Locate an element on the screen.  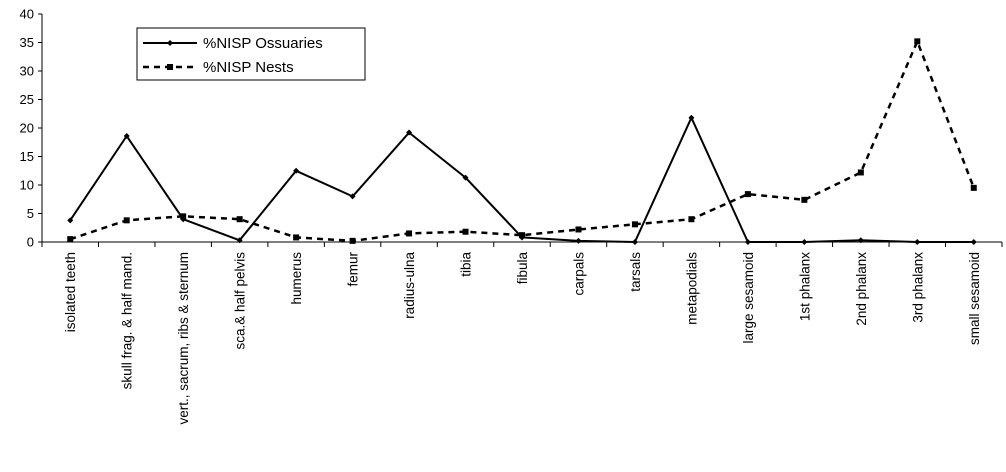
x-category-label: skull frag. & half mand. is located at coordinates (127, 320).